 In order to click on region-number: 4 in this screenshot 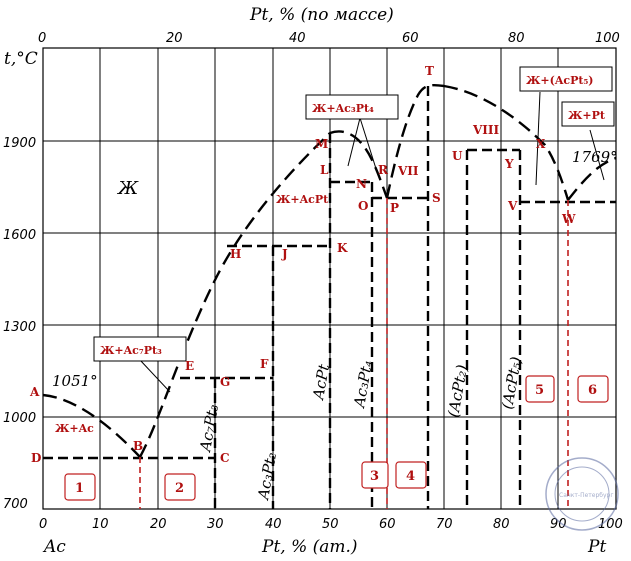, I will do `click(410, 476)`.